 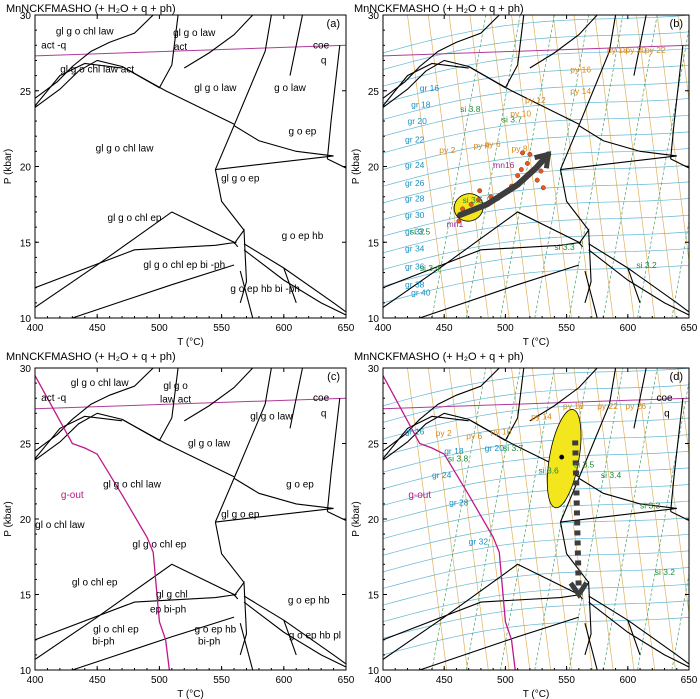 What do you see at coordinates (420, 232) in the screenshot?
I see `isopleth-label: si 3.5` at bounding box center [420, 232].